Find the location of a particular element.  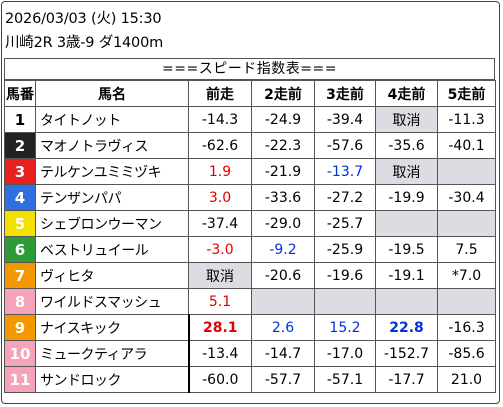

speed-value: 1.9 is located at coordinates (220, 171).